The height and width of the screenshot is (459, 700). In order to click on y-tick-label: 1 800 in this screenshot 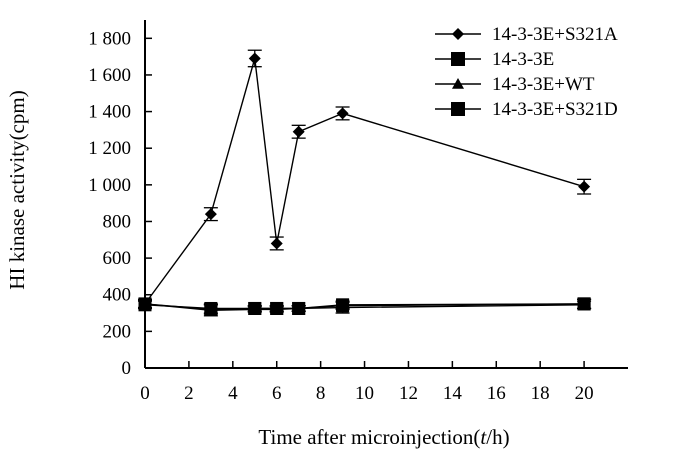, I will do `click(109, 38)`.